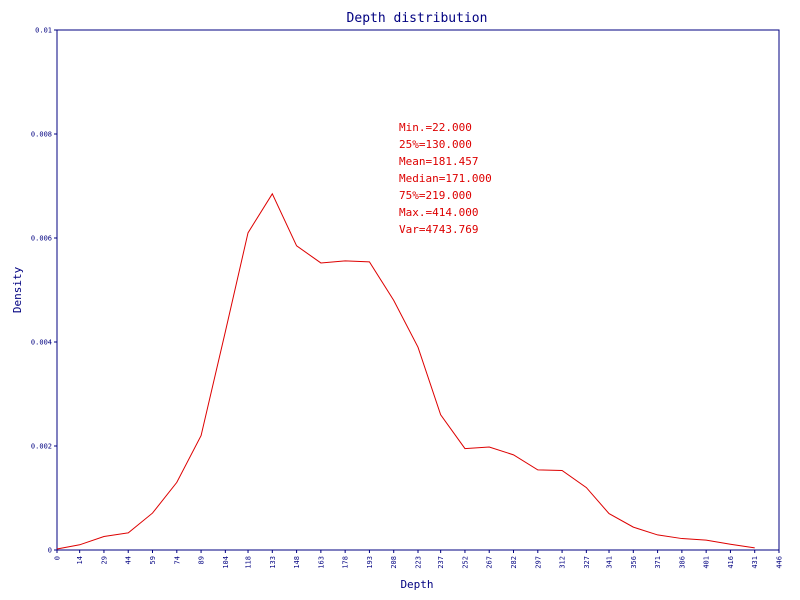  What do you see at coordinates (41, 135) in the screenshot?
I see `y-tick-label: 0.008` at bounding box center [41, 135].